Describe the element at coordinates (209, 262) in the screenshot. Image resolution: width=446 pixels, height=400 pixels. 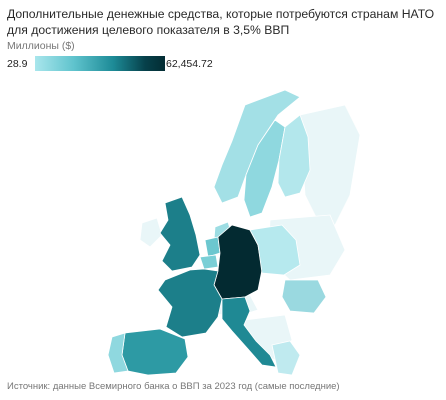
I see `country-belgium` at that location.